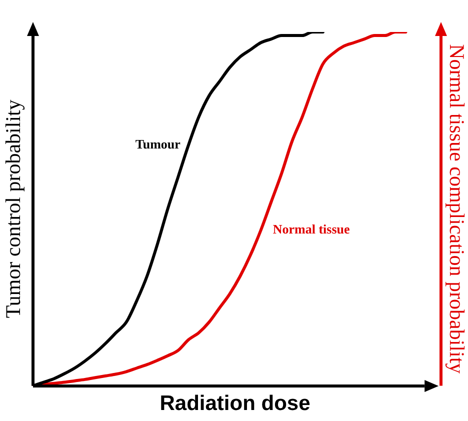 This screenshot has width=468, height=421. I want to click on x-axis-title: Radiation dose, so click(235, 404).